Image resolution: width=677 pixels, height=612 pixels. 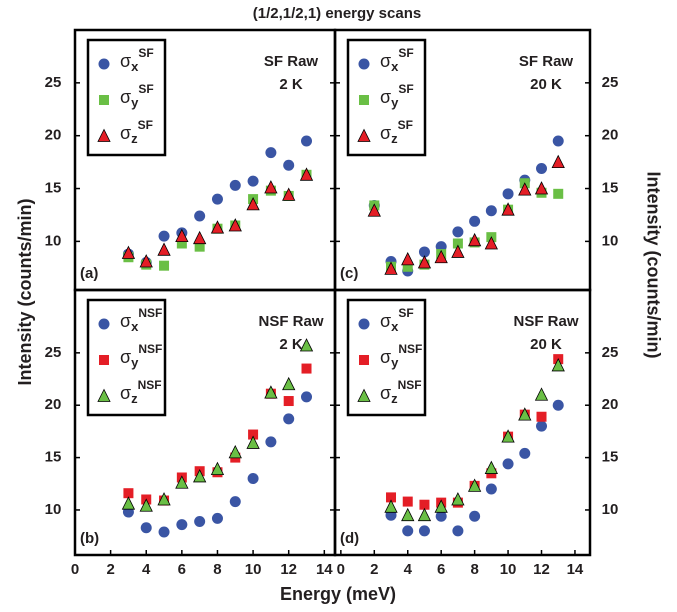 What do you see at coordinates (349, 538) in the screenshot?
I see `panel-label: (d)` at bounding box center [349, 538].